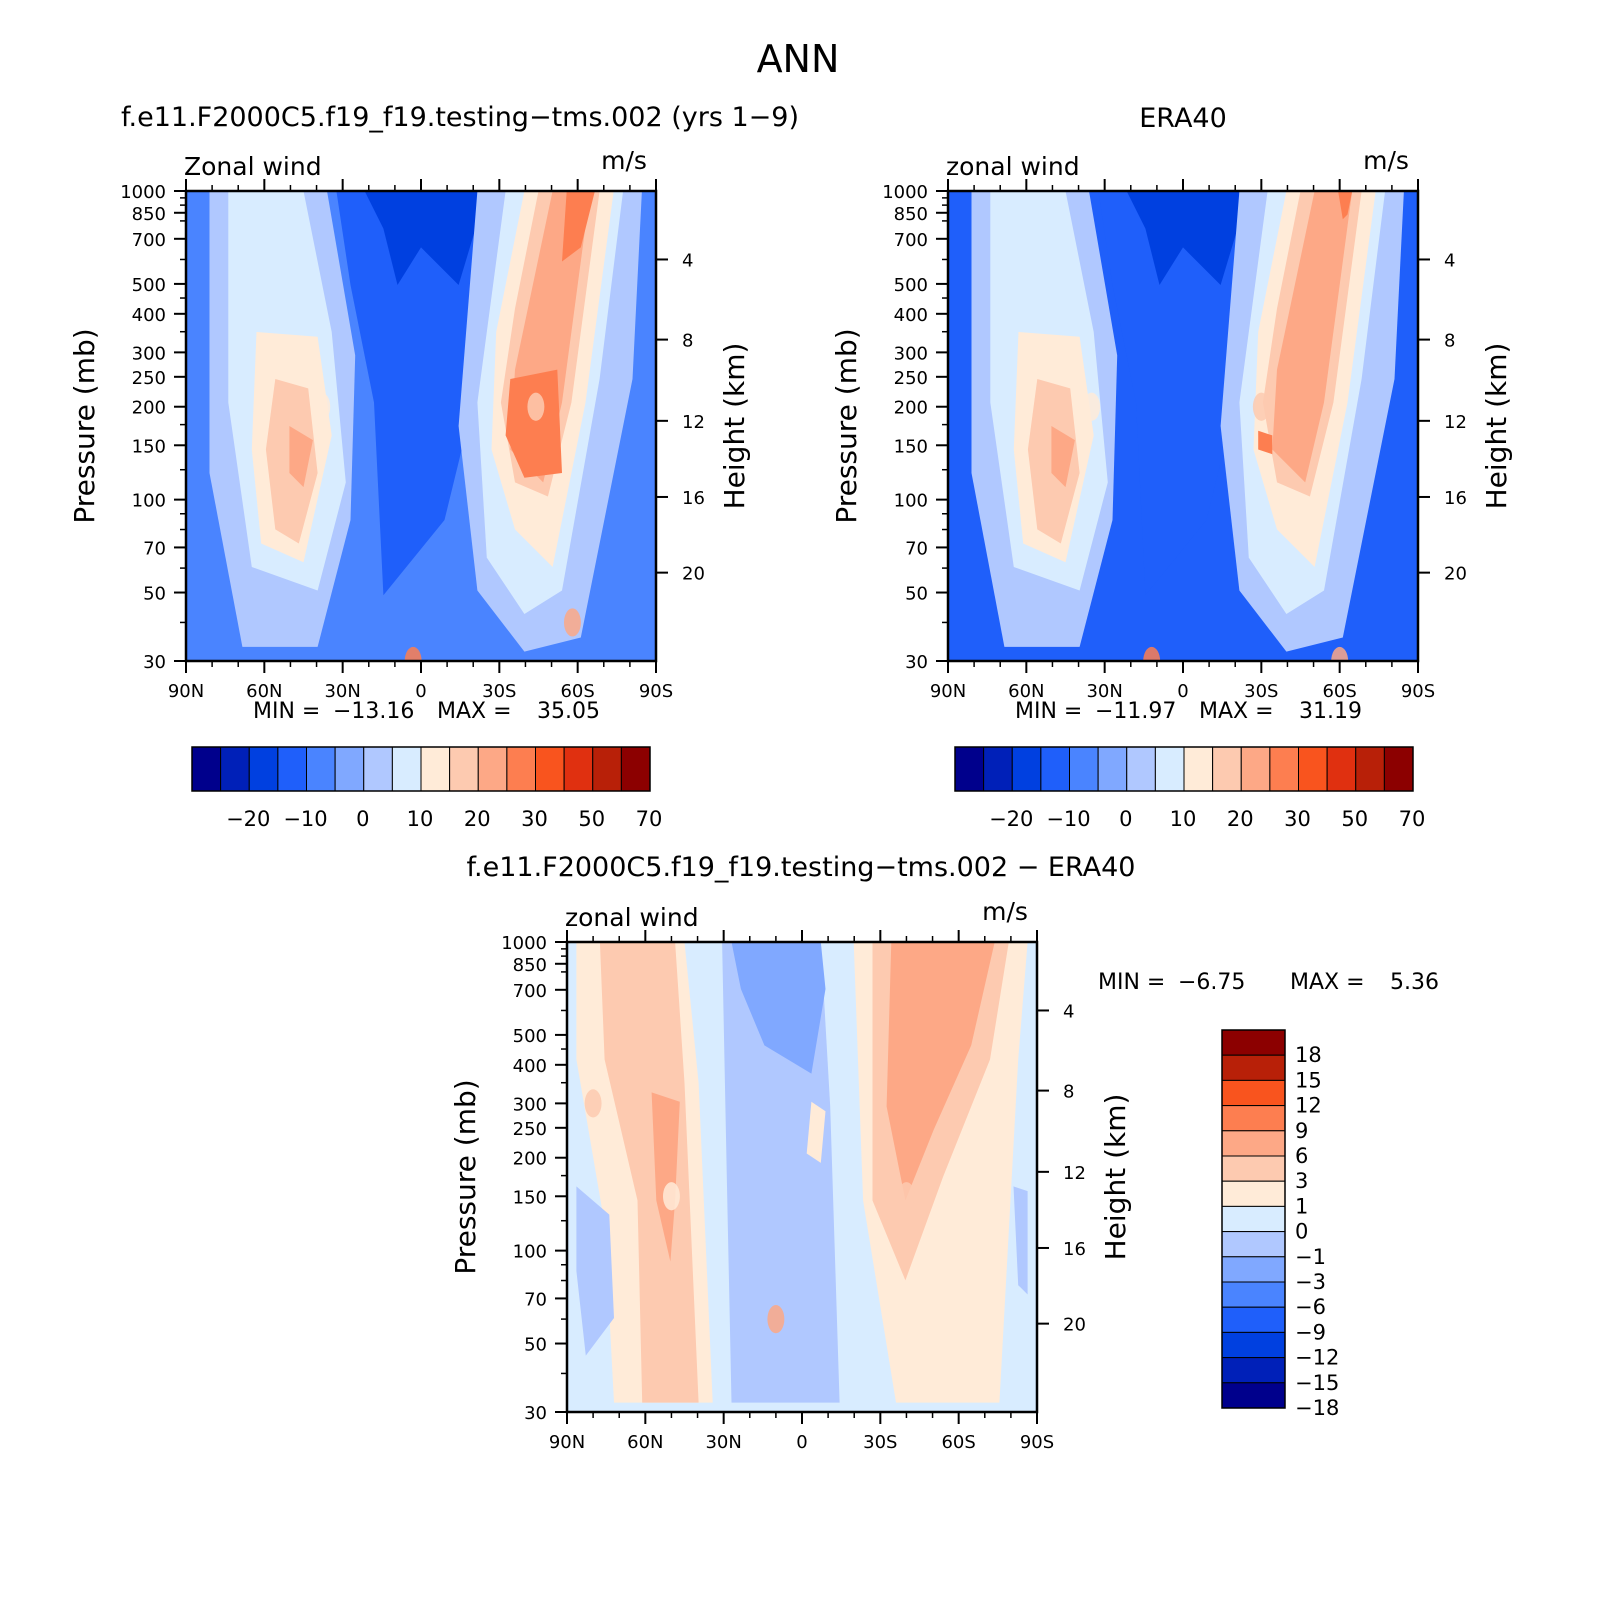 This screenshot has width=1597, height=1597. I want to click on data-feature, so click(776, 1319).